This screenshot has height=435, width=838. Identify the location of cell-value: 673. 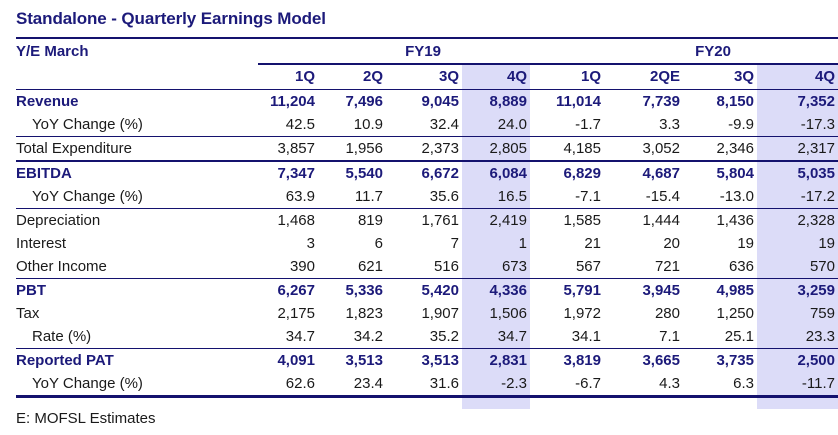
(514, 266).